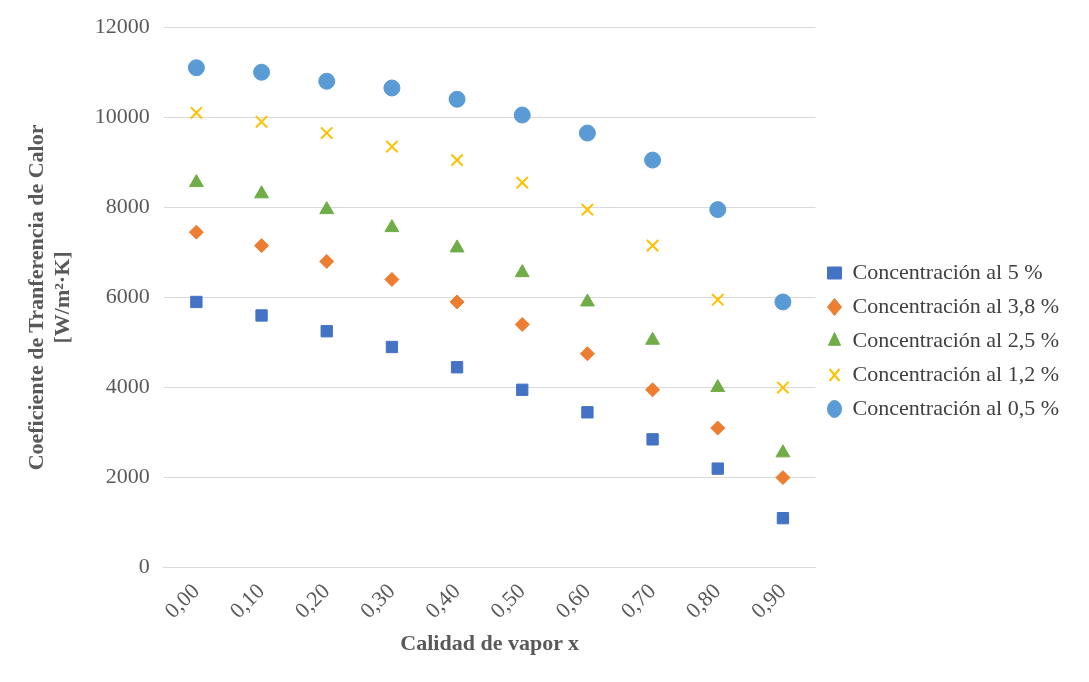 This screenshot has height=682, width=1089. What do you see at coordinates (48, 297) in the screenshot?
I see `y-axis-title: Coeficiente de Tranferencia de Calor [W/m²·K]` at bounding box center [48, 297].